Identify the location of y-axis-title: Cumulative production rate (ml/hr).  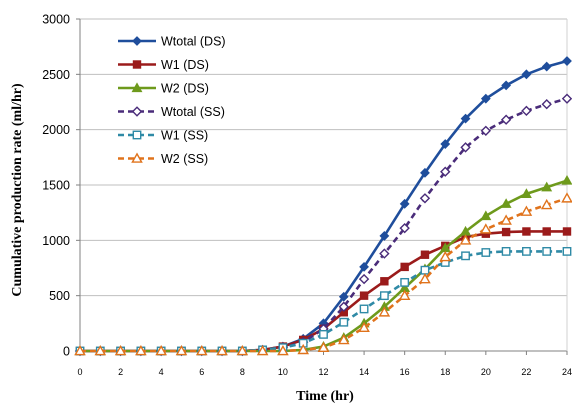
(17, 190).